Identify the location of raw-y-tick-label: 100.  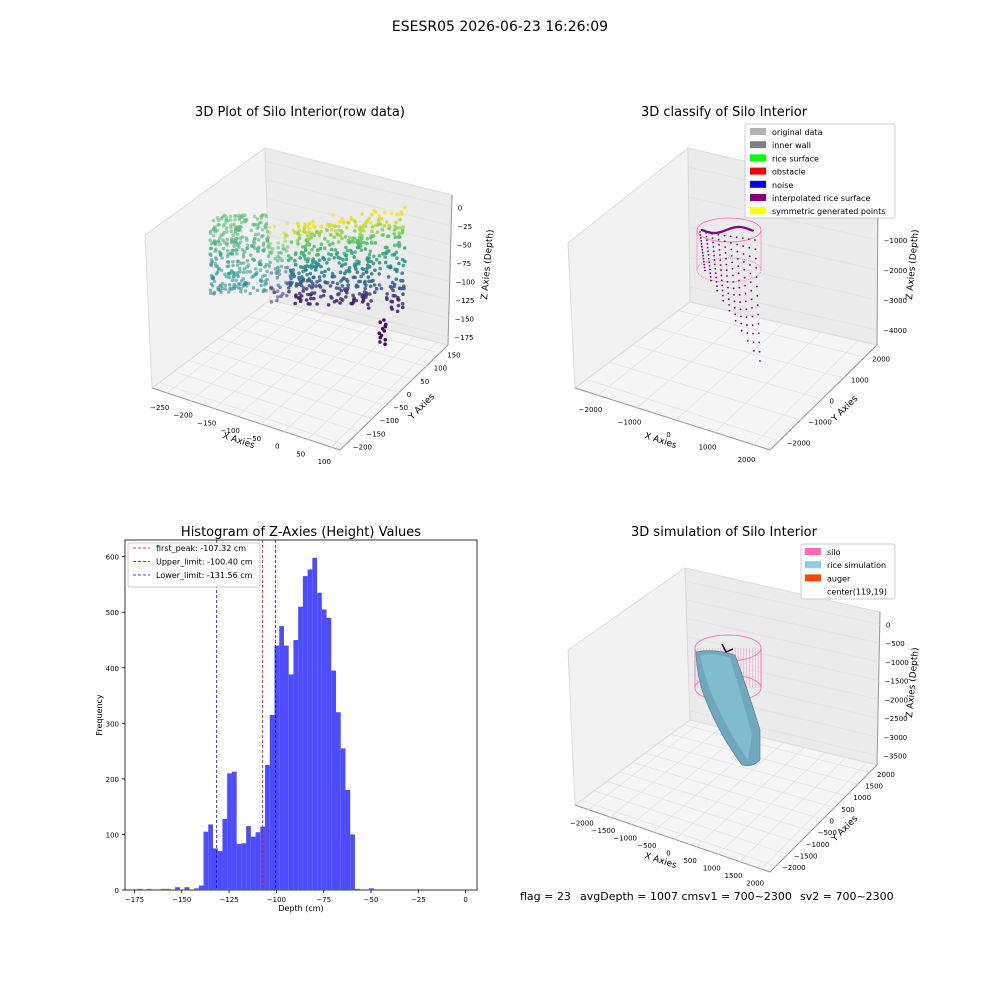
(440, 369).